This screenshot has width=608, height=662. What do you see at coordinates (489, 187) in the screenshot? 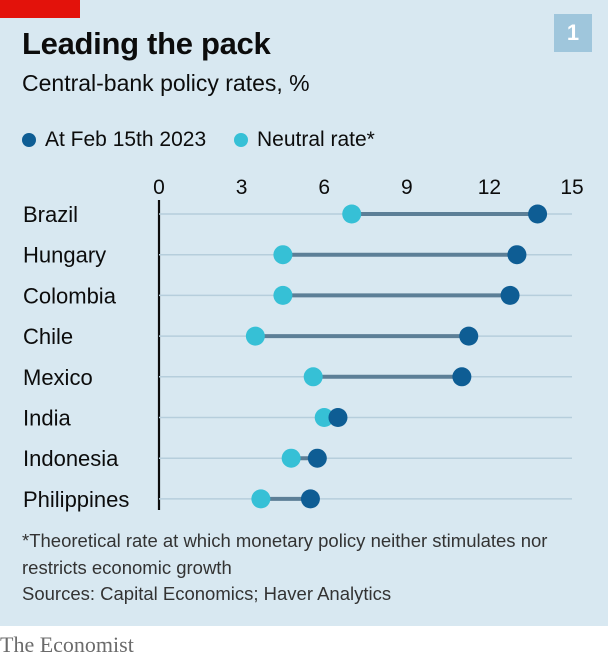
I see `x-tick-label-12: 12` at bounding box center [489, 187].